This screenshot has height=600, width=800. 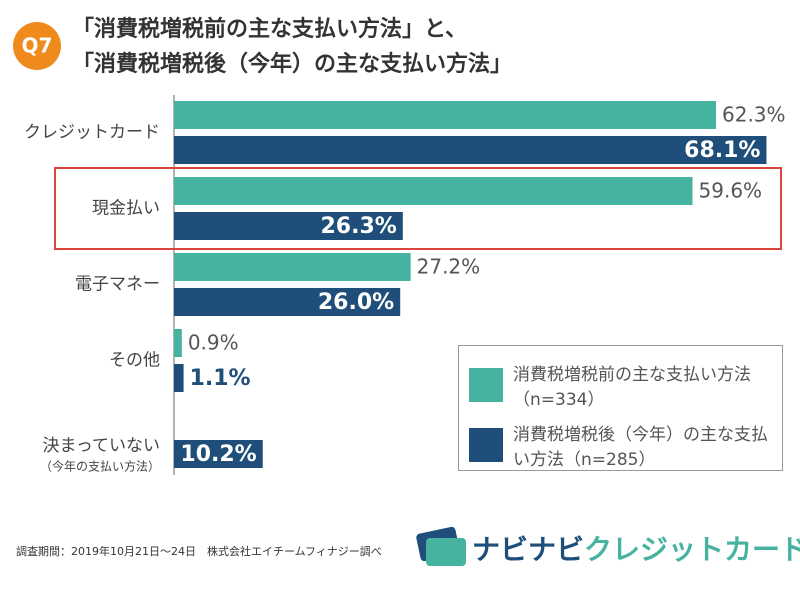 I want to click on y-tick-label: その他, so click(x=134, y=361).